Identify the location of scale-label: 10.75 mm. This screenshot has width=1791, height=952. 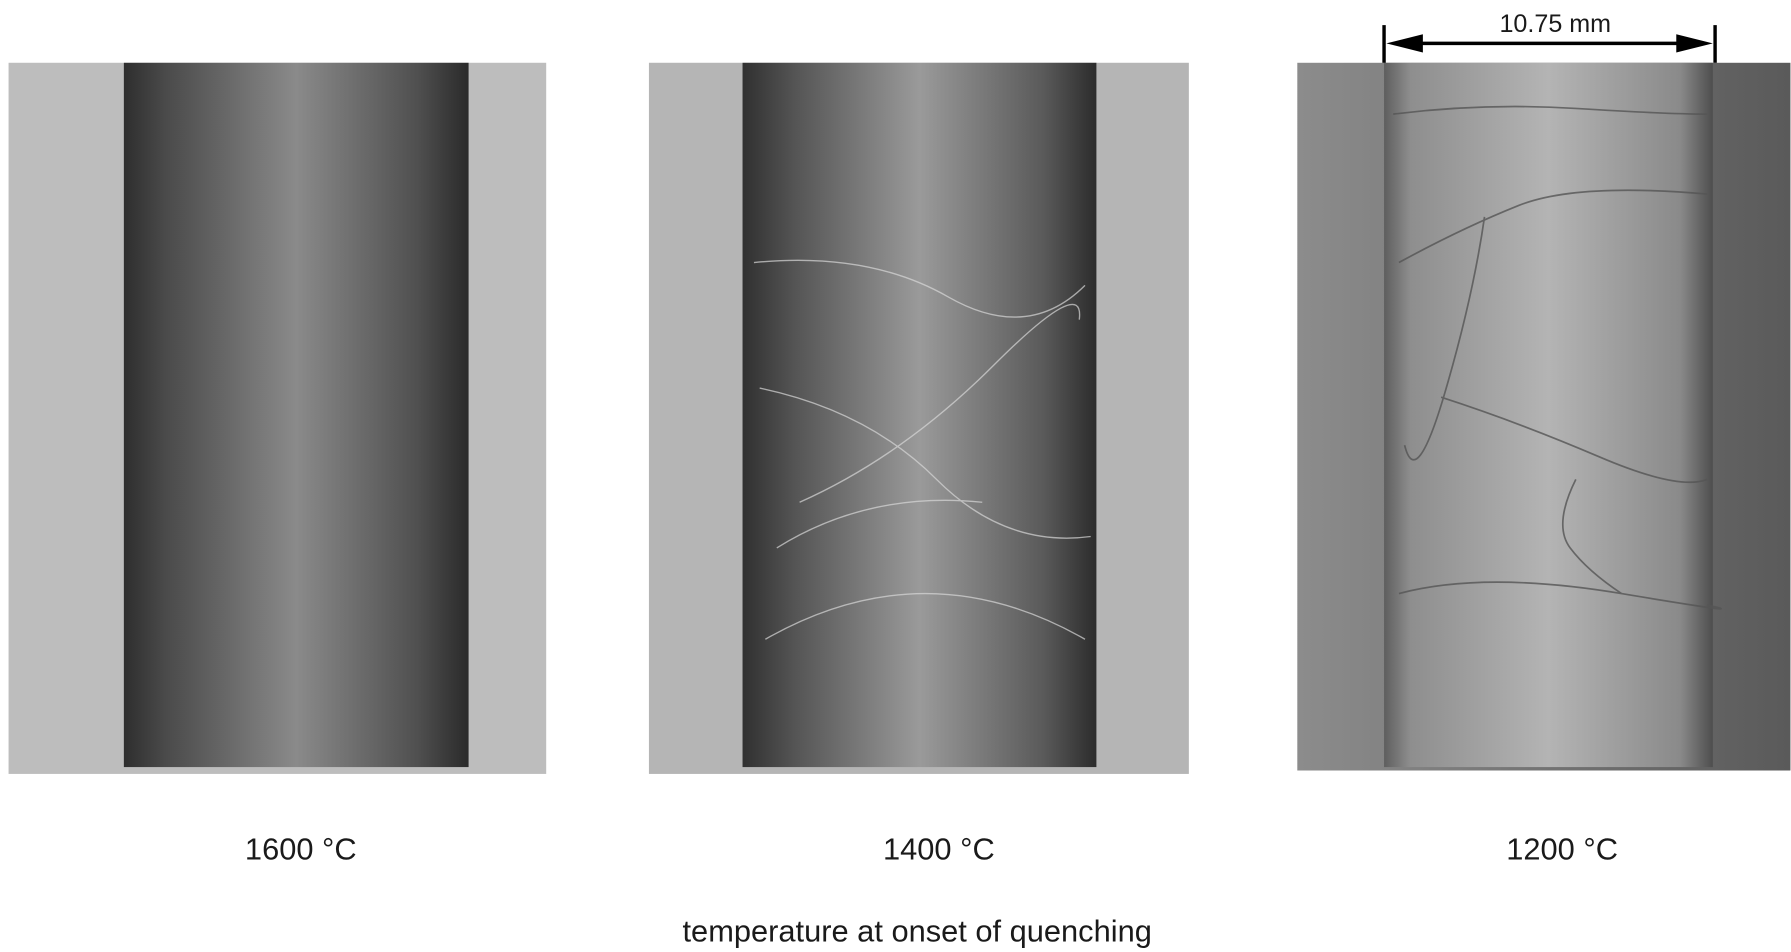
(1555, 24).